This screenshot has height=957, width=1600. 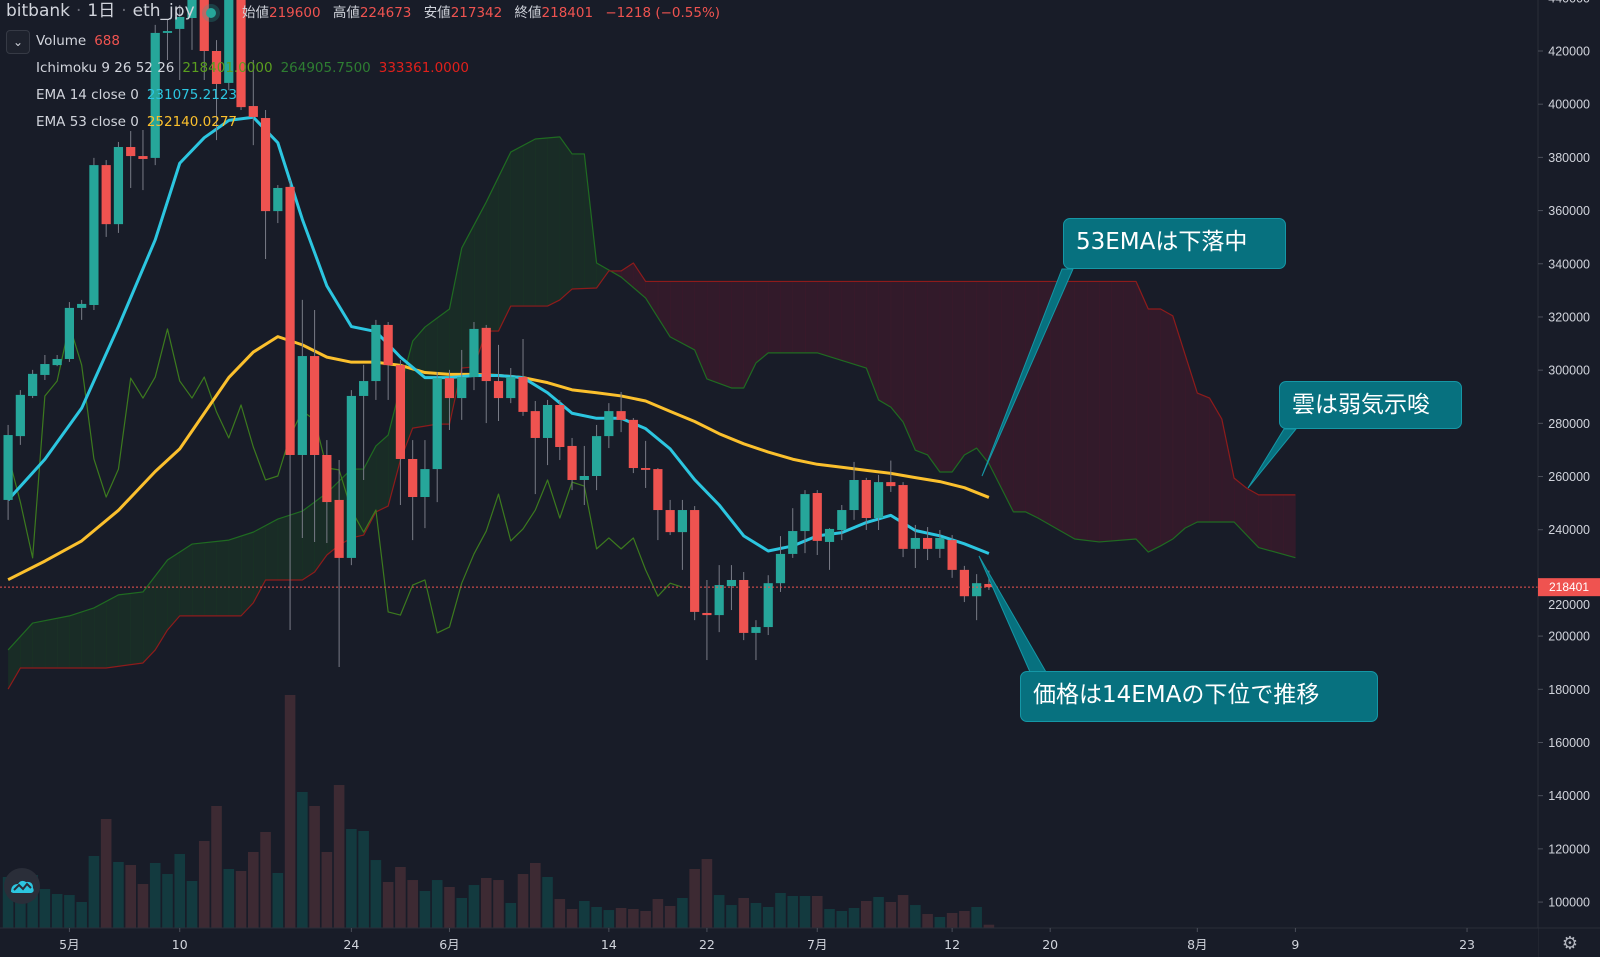 I want to click on low-label: 安値, so click(x=437, y=13).